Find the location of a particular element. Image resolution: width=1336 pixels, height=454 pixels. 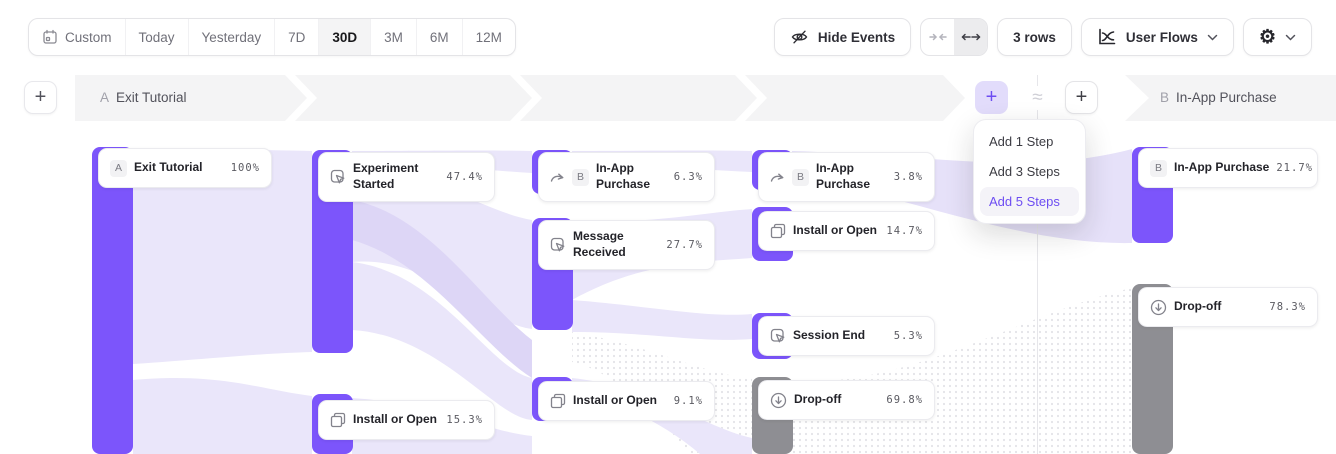

node-percent: 15.3% is located at coordinates (464, 420).